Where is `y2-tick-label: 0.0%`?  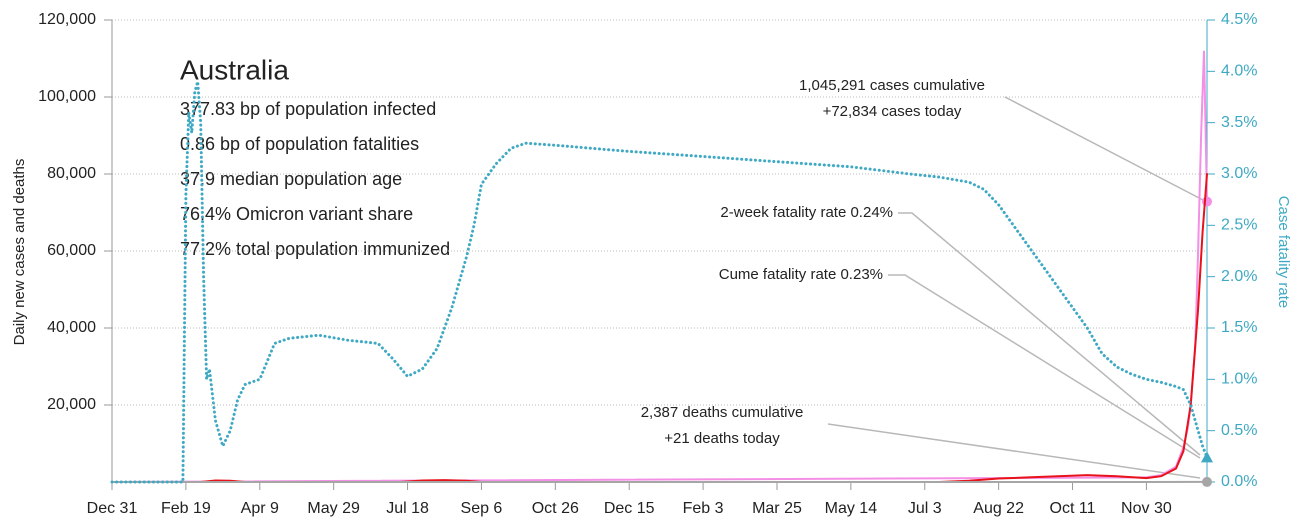
y2-tick-label: 0.0% is located at coordinates (1239, 481).